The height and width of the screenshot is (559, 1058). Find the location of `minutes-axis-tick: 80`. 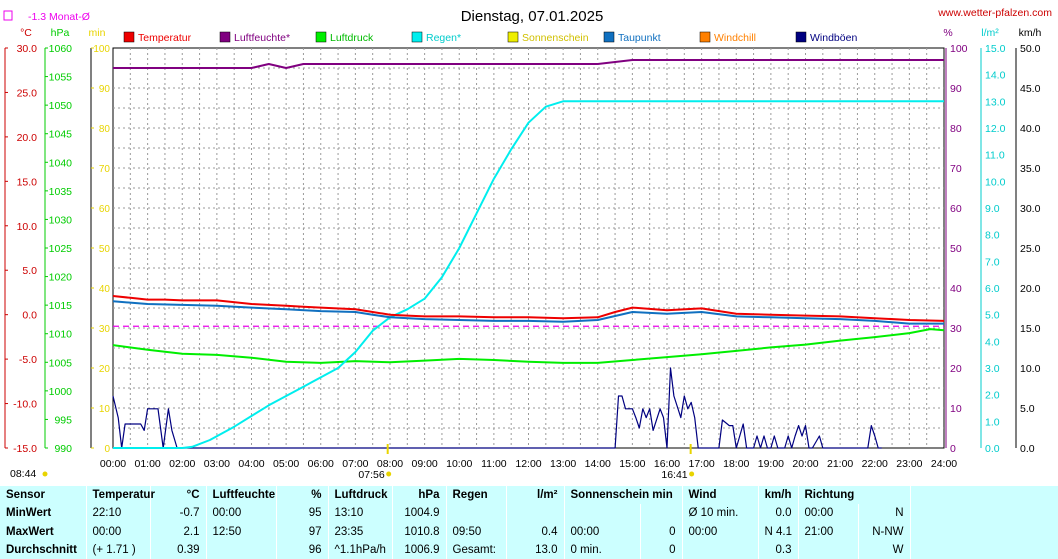

minutes-axis-tick: 80 is located at coordinates (105, 129).